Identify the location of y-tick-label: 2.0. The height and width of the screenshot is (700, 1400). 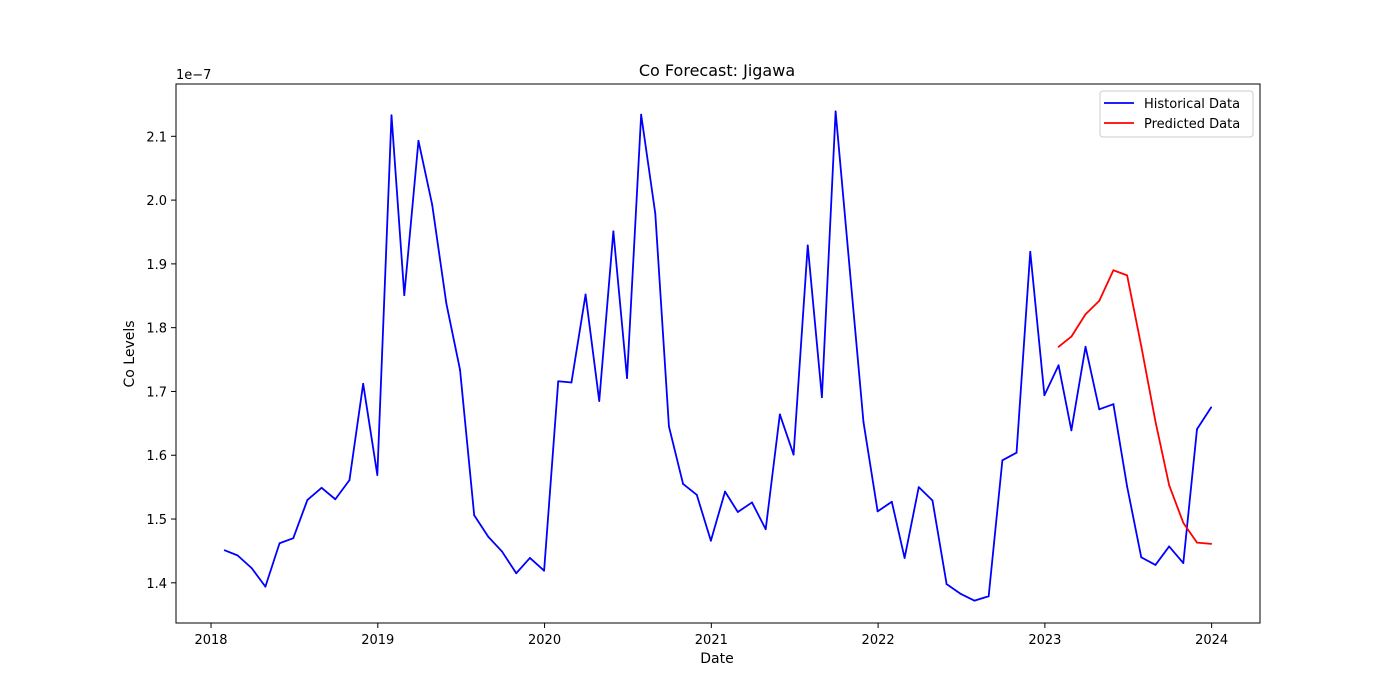
(156, 201).